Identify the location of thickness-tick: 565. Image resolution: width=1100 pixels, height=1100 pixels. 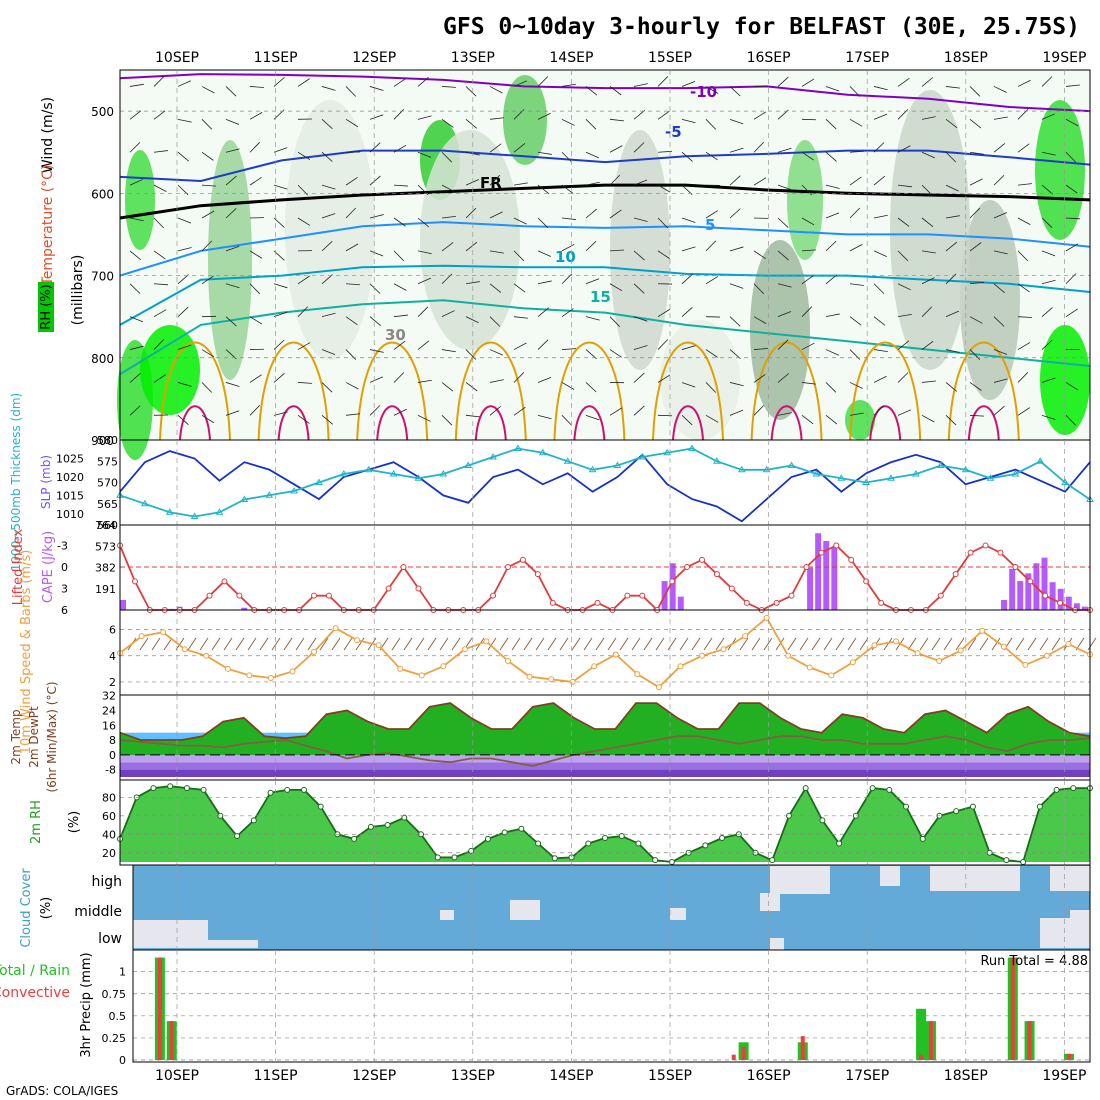
(107, 504).